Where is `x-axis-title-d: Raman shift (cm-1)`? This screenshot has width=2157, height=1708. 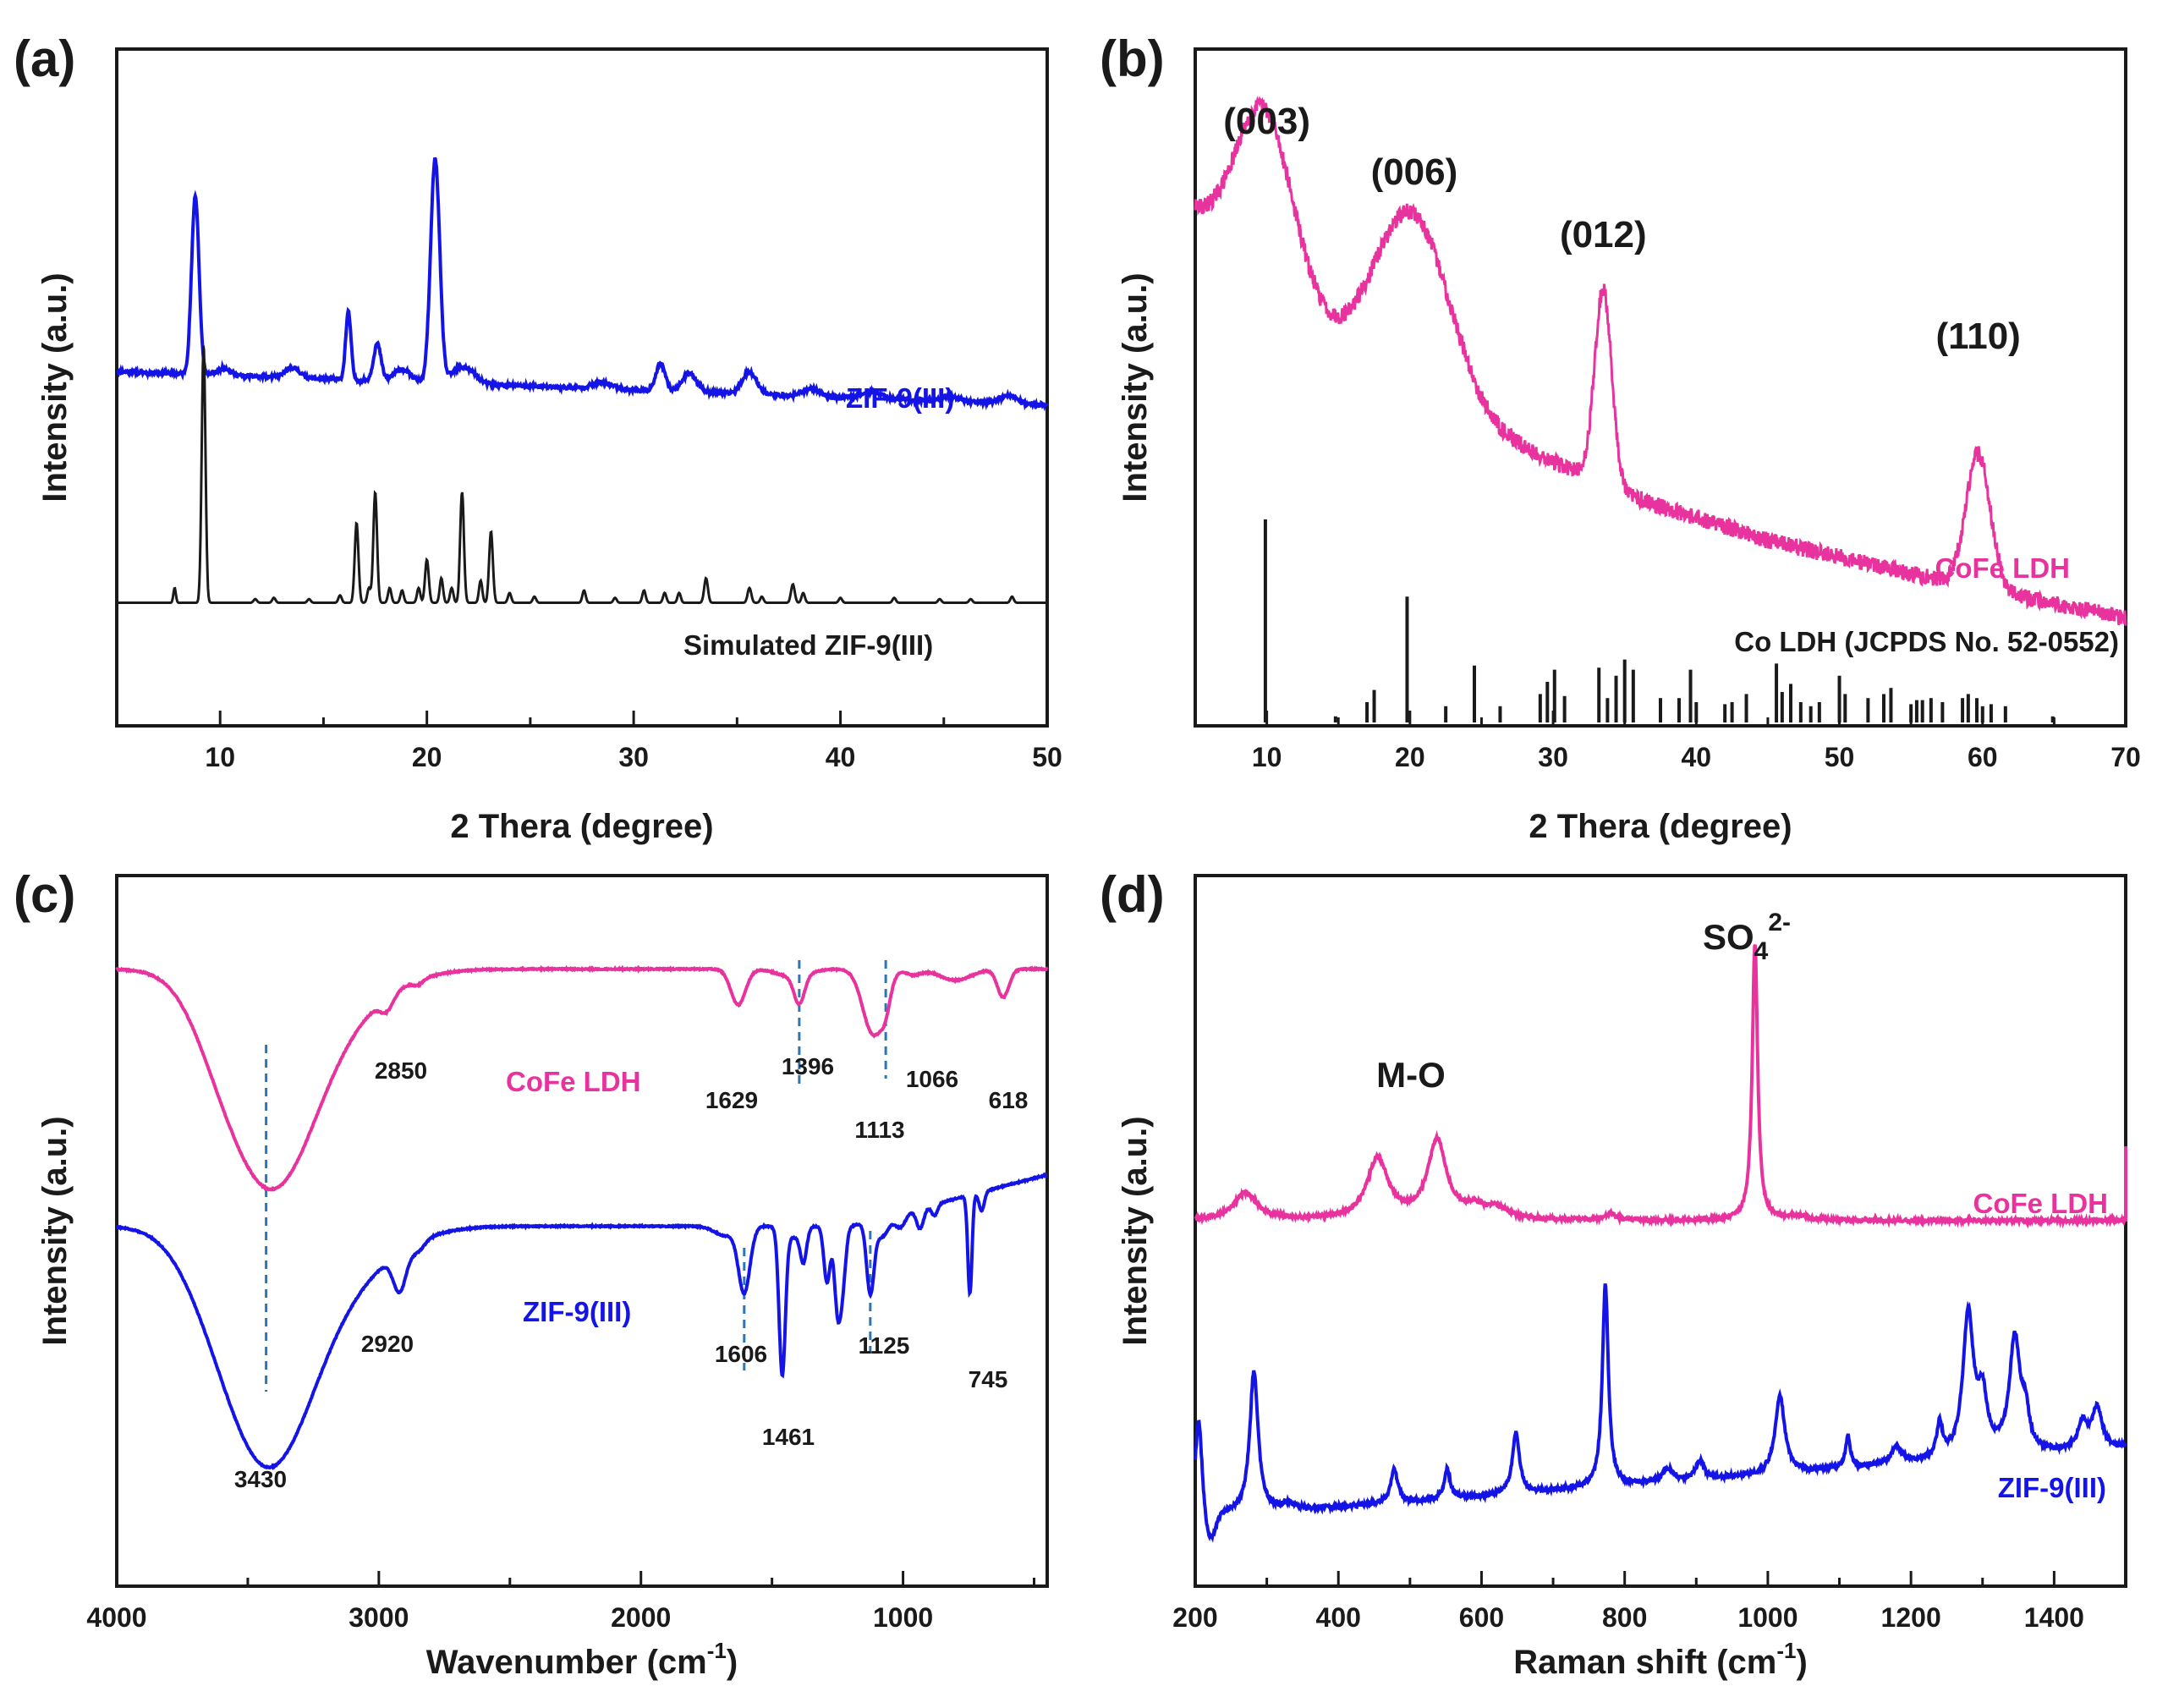
x-axis-title-d: Raman shift (cm-1) is located at coordinates (1660, 1659).